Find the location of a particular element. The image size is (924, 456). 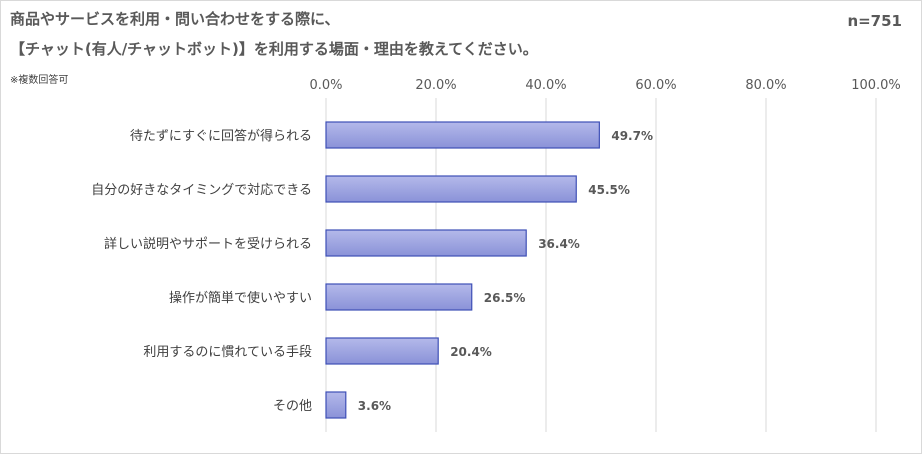

sample-size-label: n=751 is located at coordinates (874, 21).